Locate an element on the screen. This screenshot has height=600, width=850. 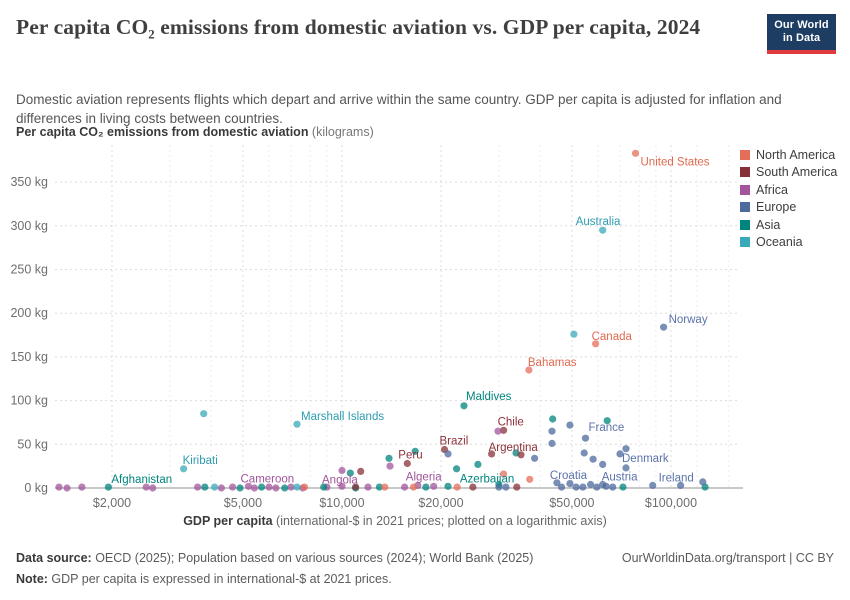
data-point-australia is located at coordinates (603, 230).